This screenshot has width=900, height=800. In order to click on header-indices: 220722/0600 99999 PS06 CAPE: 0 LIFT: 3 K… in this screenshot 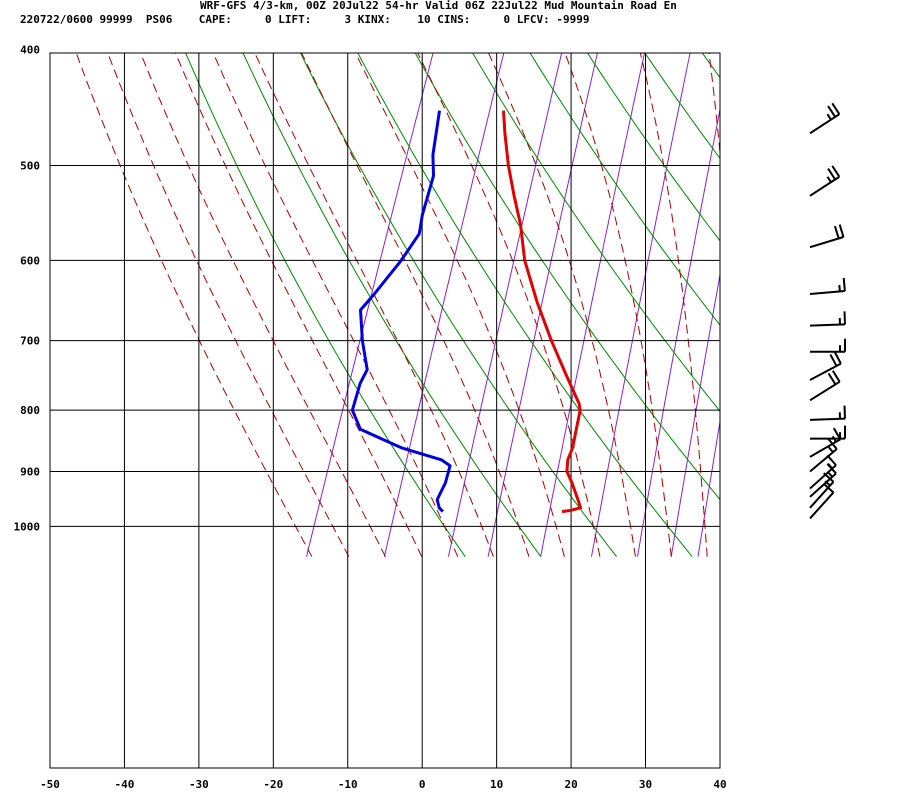, I will do `click(305, 19)`.